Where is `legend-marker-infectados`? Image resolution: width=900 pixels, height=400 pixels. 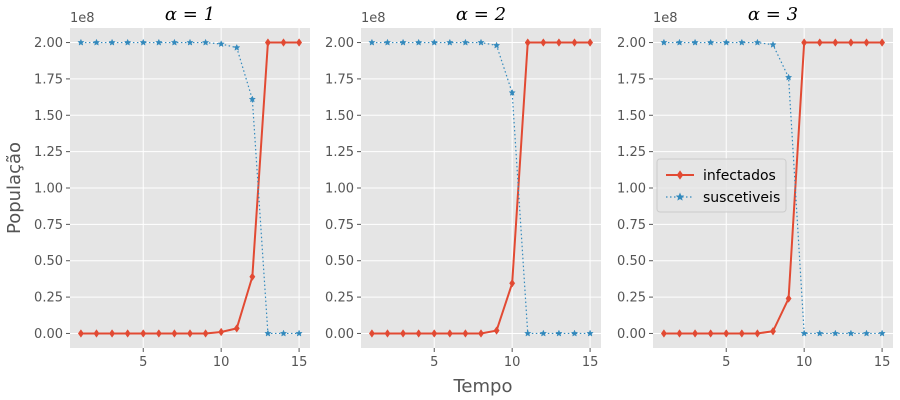 legend-marker-infectados is located at coordinates (680, 175).